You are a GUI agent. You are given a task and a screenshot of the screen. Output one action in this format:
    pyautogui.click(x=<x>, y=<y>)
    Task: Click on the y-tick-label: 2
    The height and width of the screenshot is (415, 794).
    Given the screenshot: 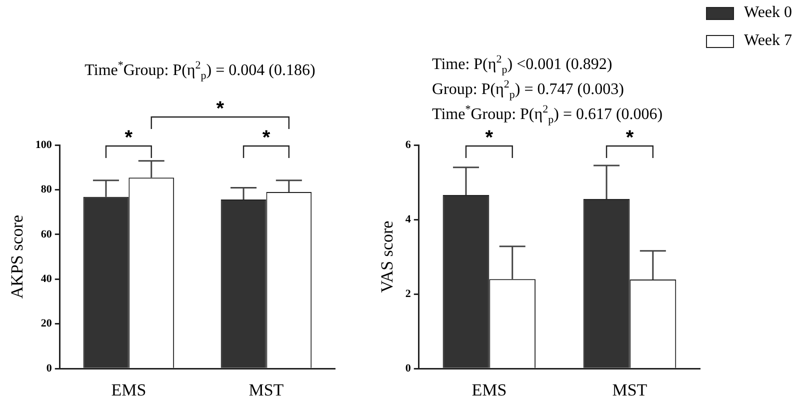 What is the action you would take?
    pyautogui.click(x=408, y=294)
    